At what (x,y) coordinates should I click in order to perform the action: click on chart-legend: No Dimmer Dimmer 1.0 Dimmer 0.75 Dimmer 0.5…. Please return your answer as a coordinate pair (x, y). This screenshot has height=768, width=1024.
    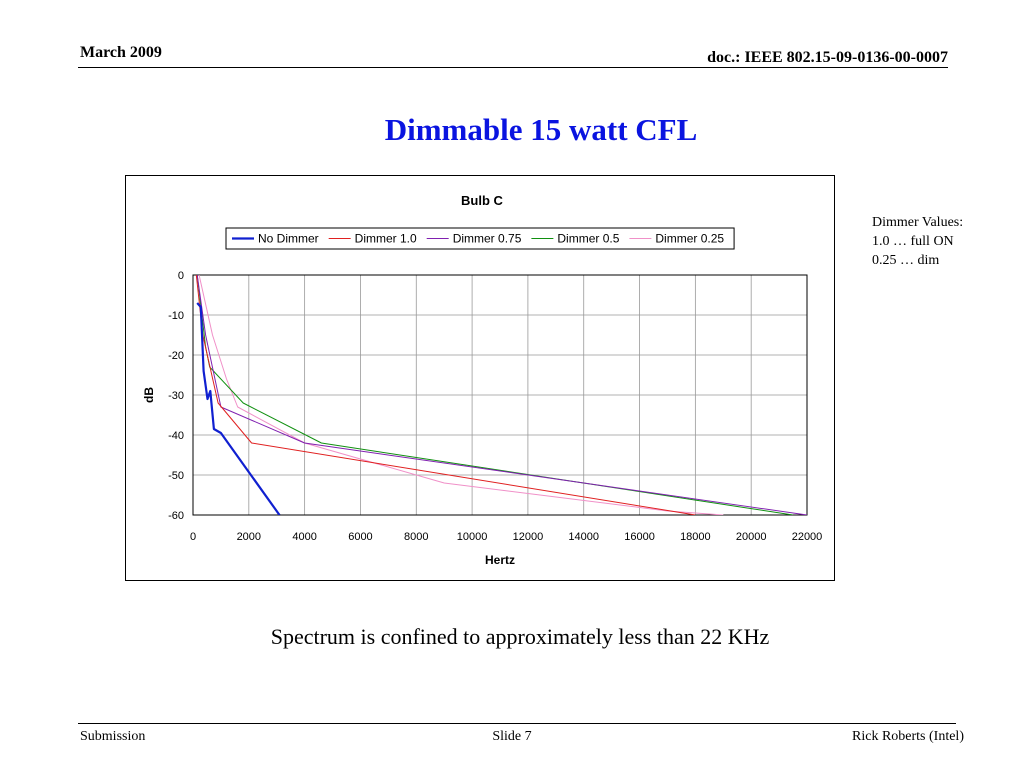
    Looking at the image, I should click on (480, 238).